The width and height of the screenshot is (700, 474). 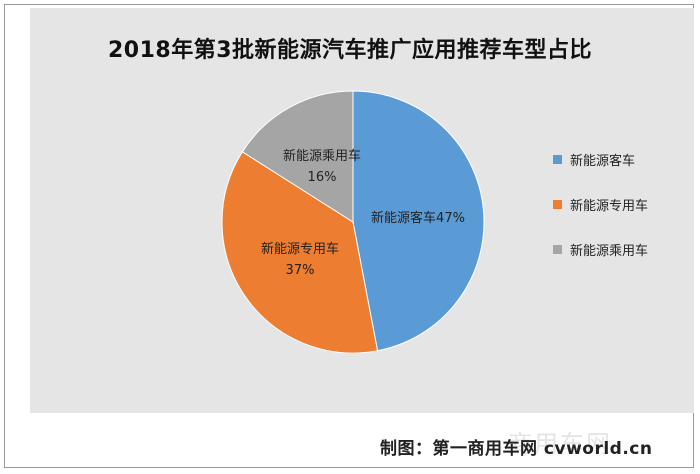 What do you see at coordinates (322, 177) in the screenshot?
I see `data-label-passenger-car-pct: 16%` at bounding box center [322, 177].